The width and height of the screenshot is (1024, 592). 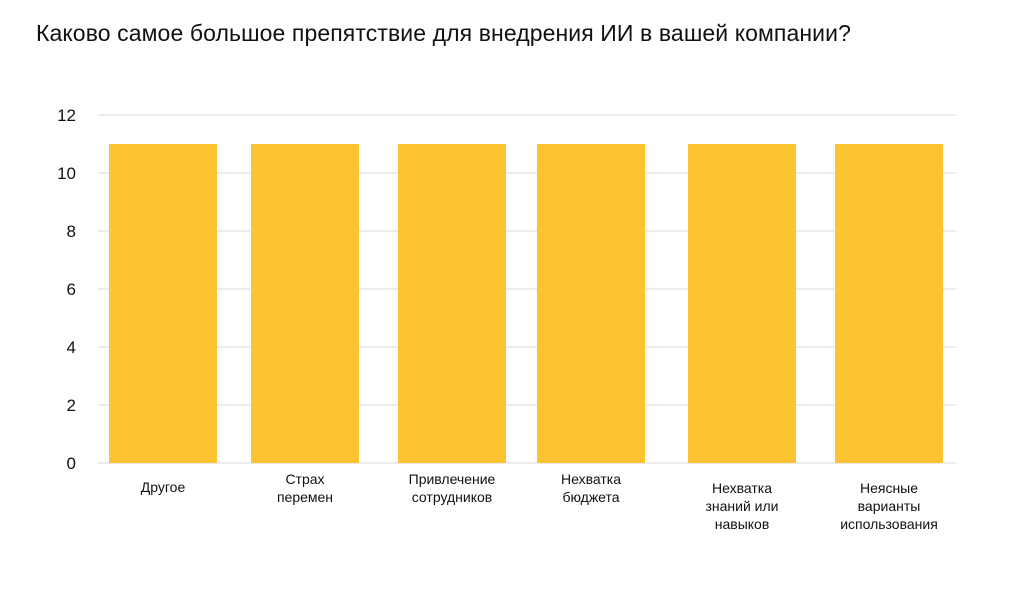 I want to click on y-tick-label: 12, so click(x=66, y=115).